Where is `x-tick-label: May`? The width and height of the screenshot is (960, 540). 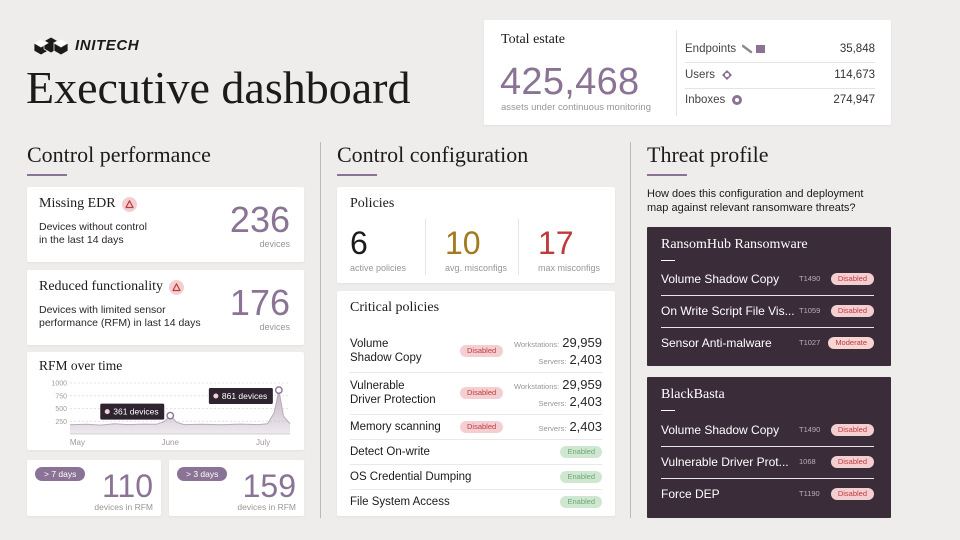
x-tick-label: May is located at coordinates (77, 442).